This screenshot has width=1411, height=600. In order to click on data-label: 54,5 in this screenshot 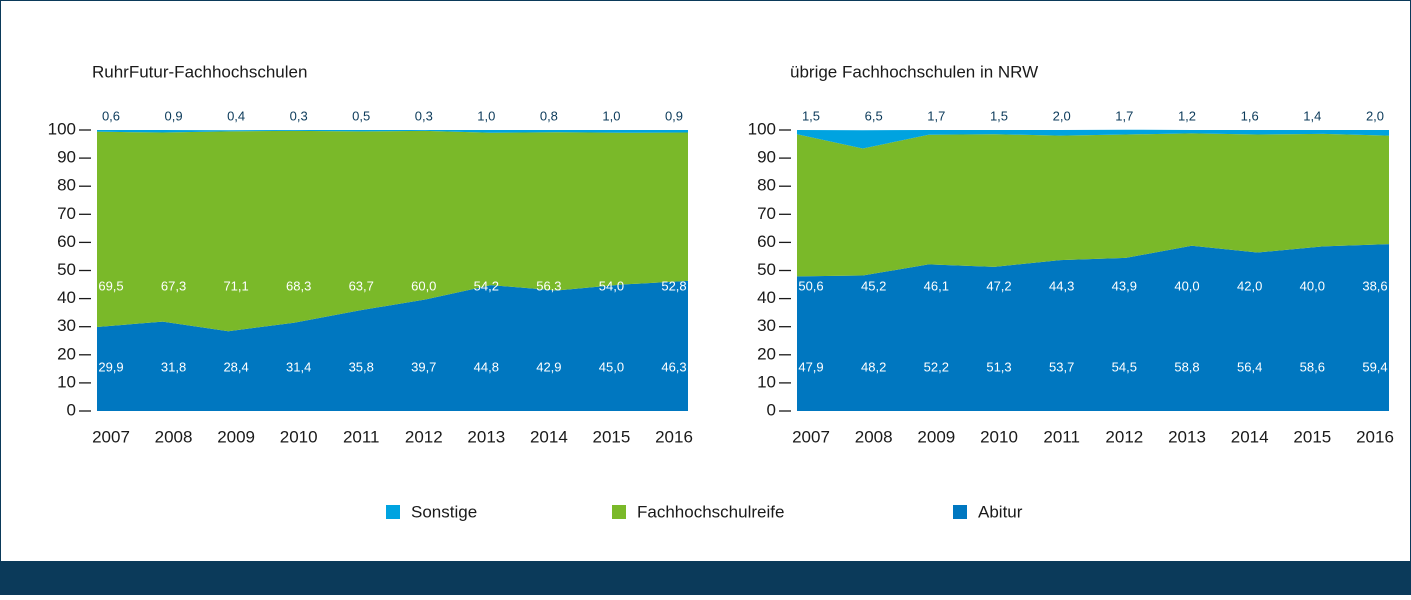, I will do `click(1124, 366)`.